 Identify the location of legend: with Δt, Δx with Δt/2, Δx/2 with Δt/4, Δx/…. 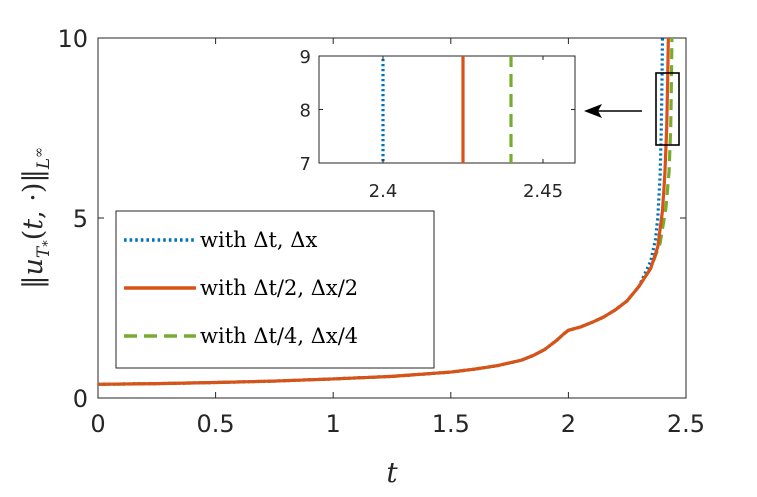
(275, 289).